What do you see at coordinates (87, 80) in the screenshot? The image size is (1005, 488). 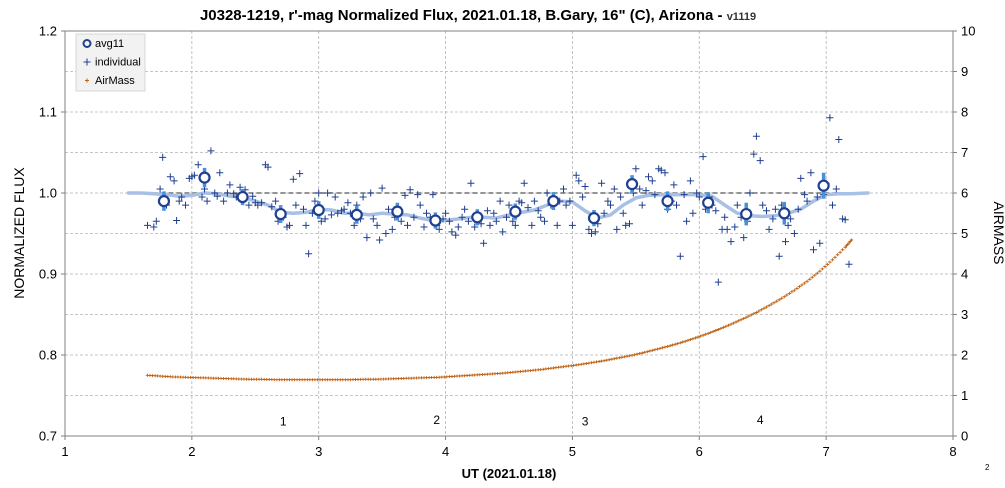 I see `legend-airmass-marker` at bounding box center [87, 80].